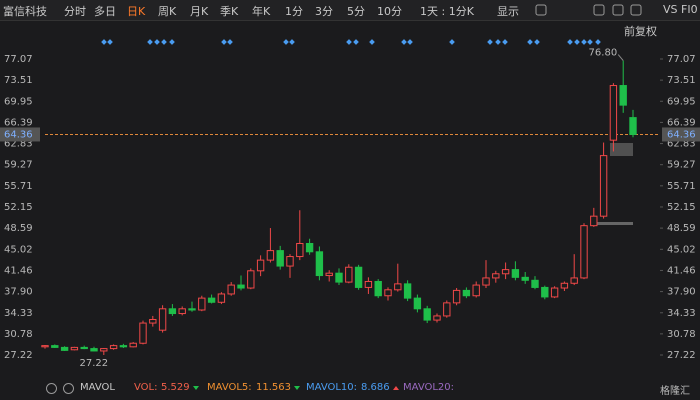 This screenshot has height=400, width=700. What do you see at coordinates (681, 165) in the screenshot?
I see `y-tick-label-right: 59.27` at bounding box center [681, 165].